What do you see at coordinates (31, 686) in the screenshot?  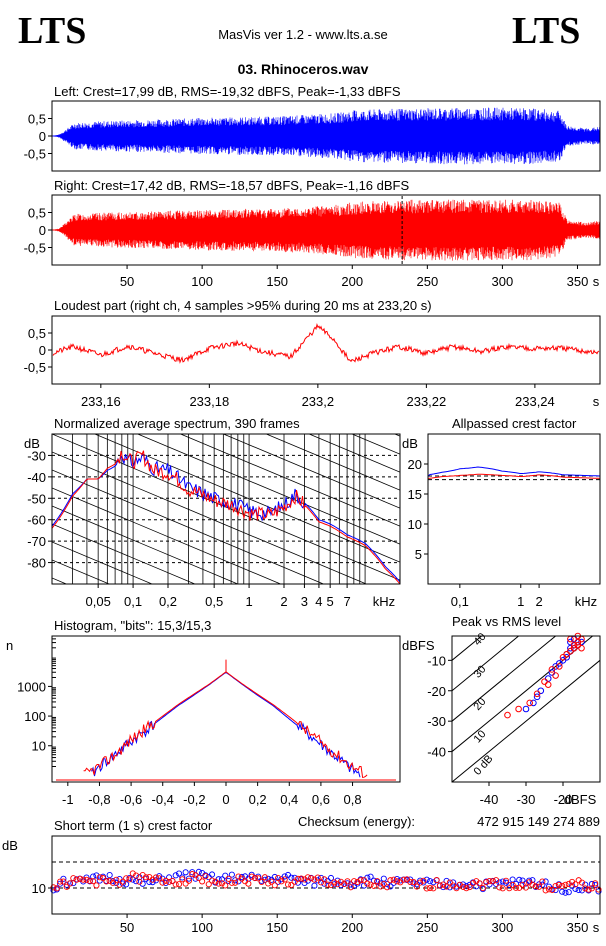 I see `ytick-label: 1000` at bounding box center [31, 686].